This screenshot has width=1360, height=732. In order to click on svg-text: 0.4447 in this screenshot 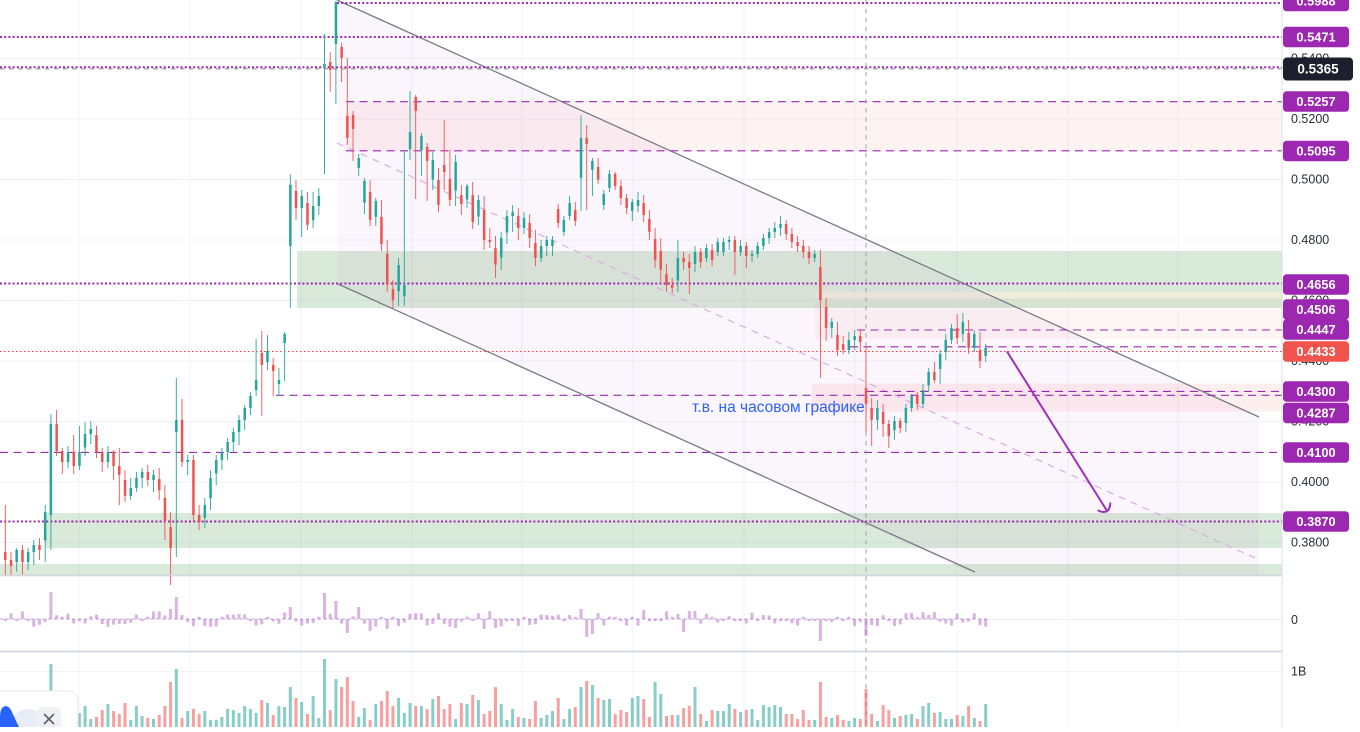, I will do `click(1315, 329)`.